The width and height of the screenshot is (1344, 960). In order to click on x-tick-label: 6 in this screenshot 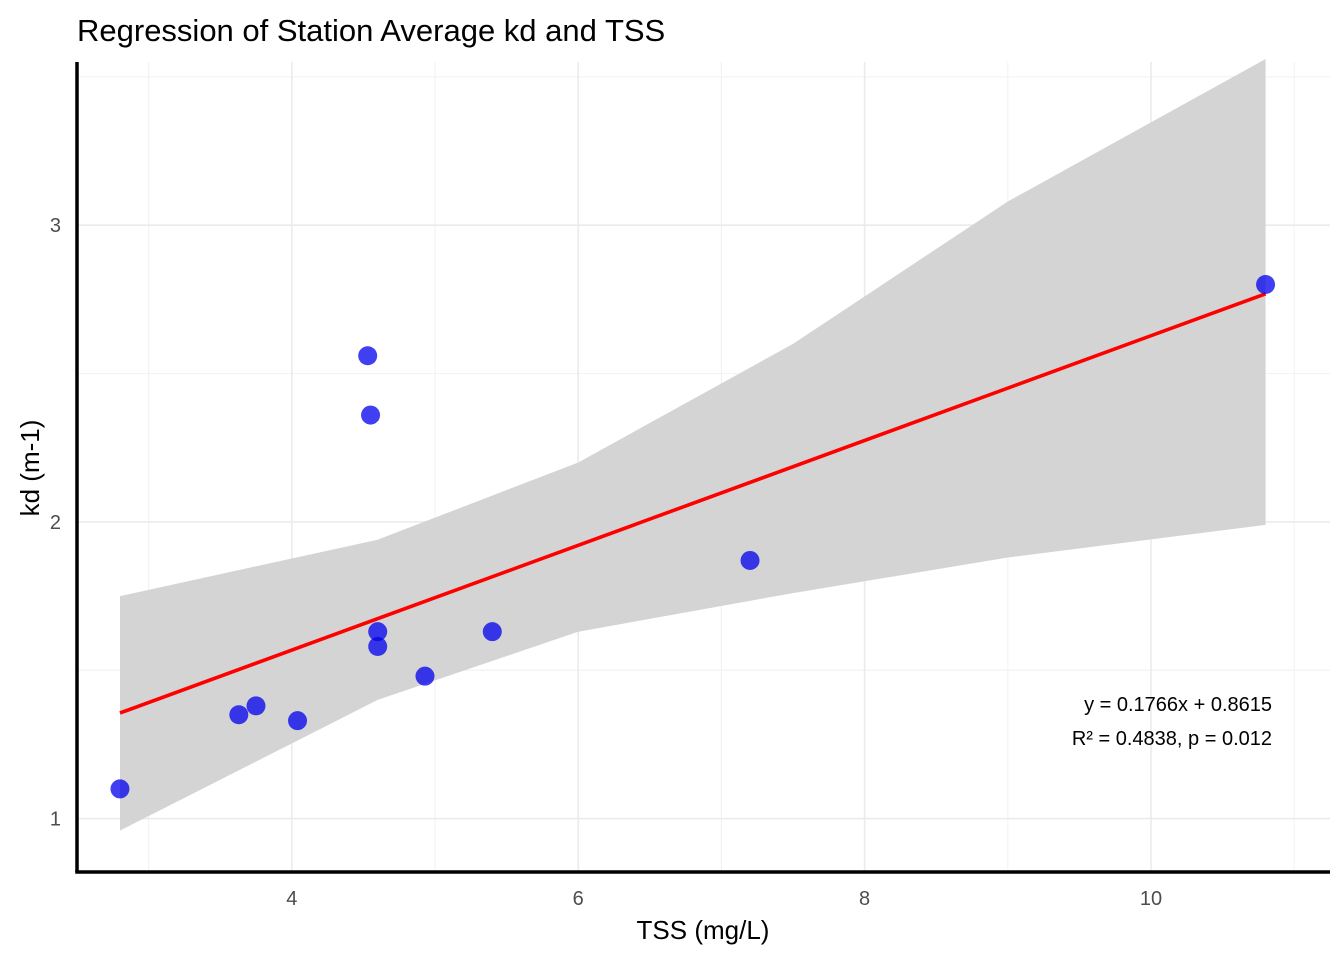, I will do `click(578, 899)`.